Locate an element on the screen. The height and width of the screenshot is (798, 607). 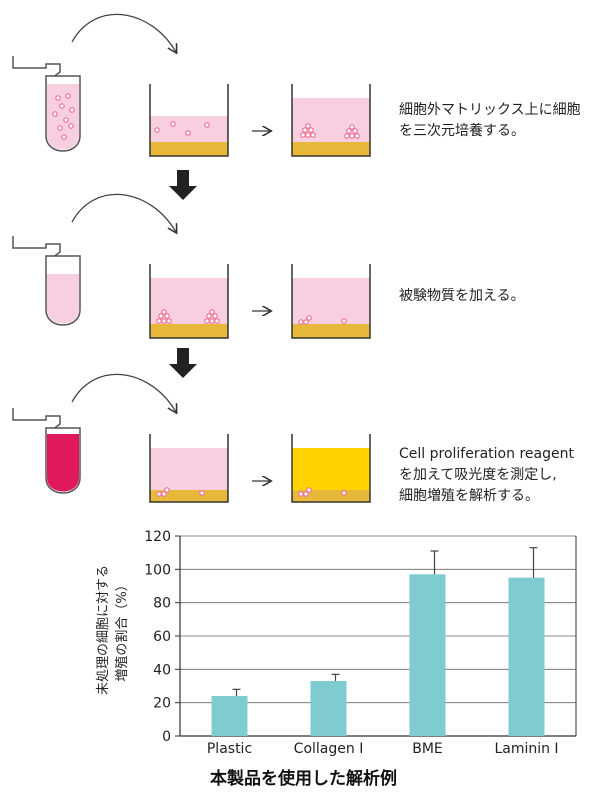
x-tick-label: Laminin Ⅰ is located at coordinates (526, 749).